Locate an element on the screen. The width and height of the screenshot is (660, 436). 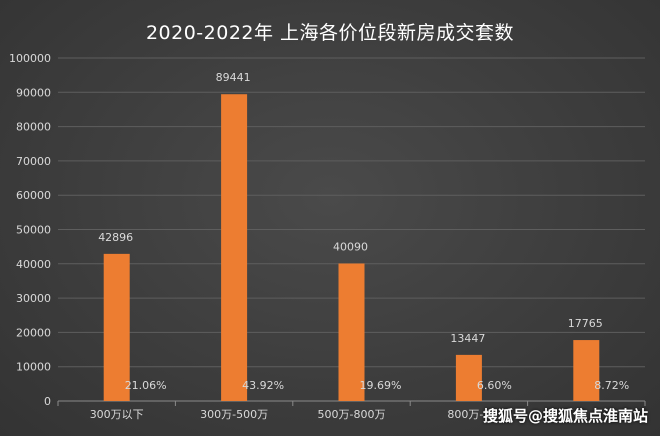
watermark: 搜狐号@搜狐焦点淮南站 is located at coordinates (565, 416).